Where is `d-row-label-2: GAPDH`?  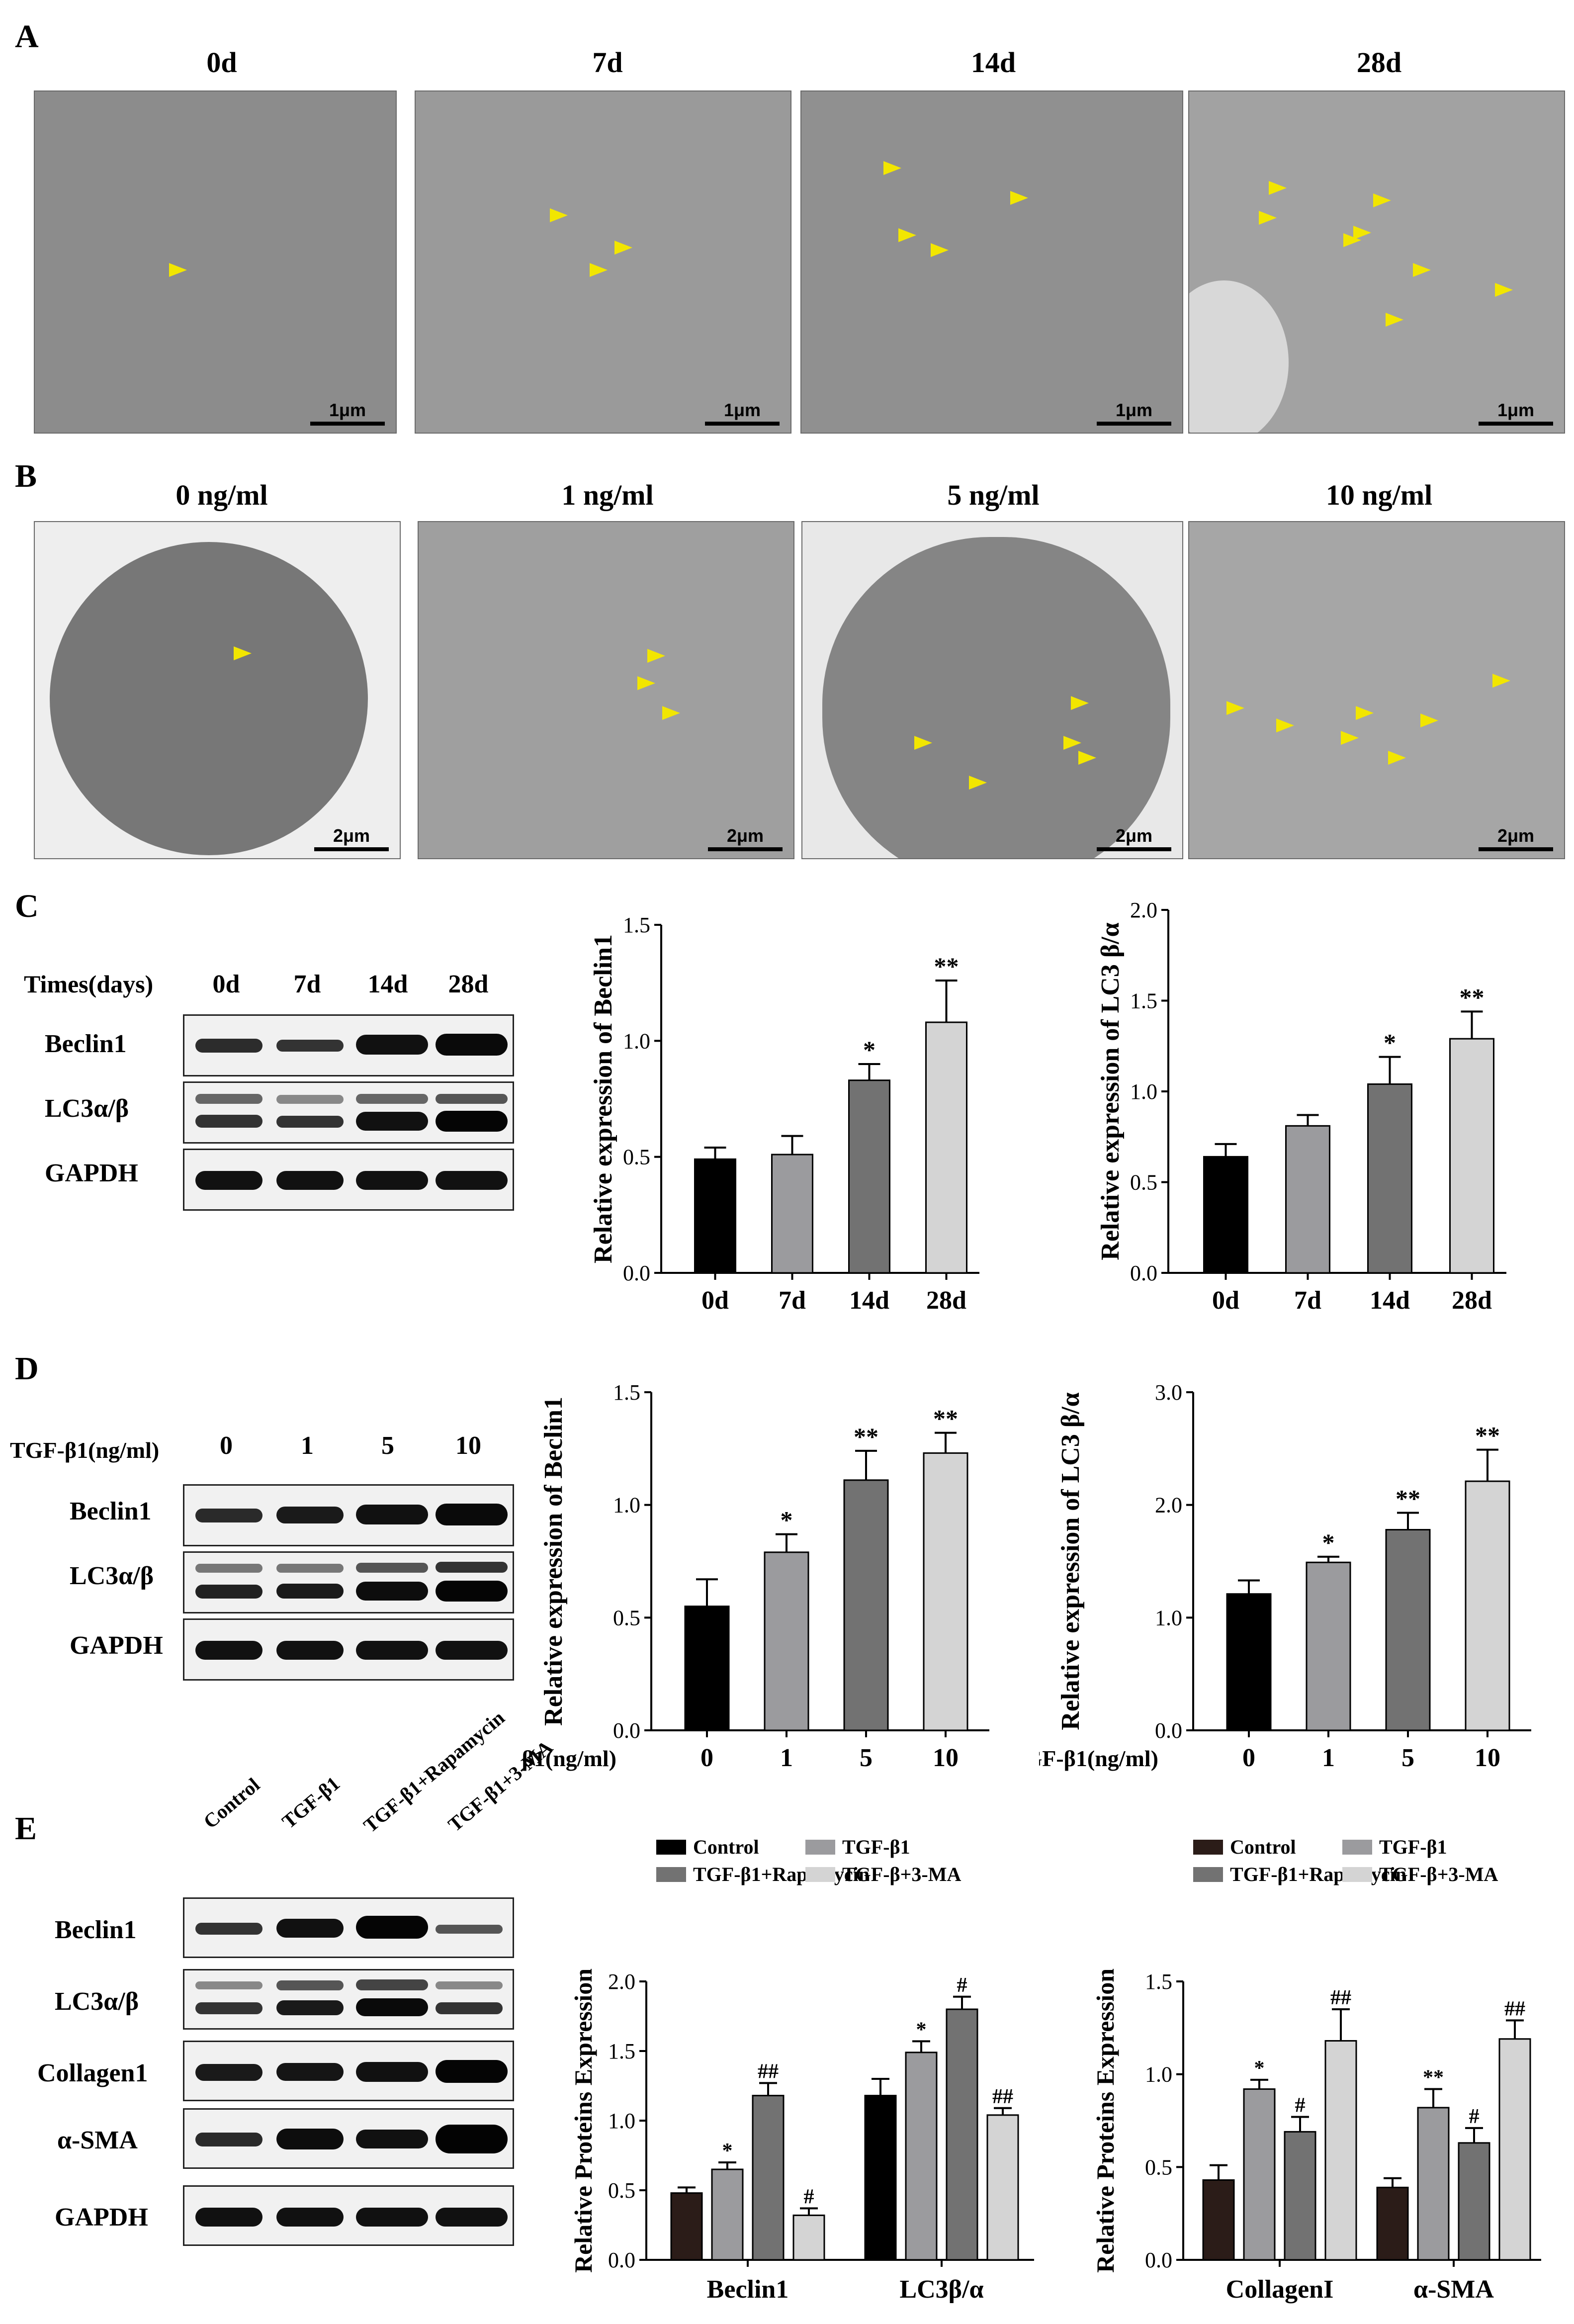
d-row-label-2: GAPDH is located at coordinates (116, 1645).